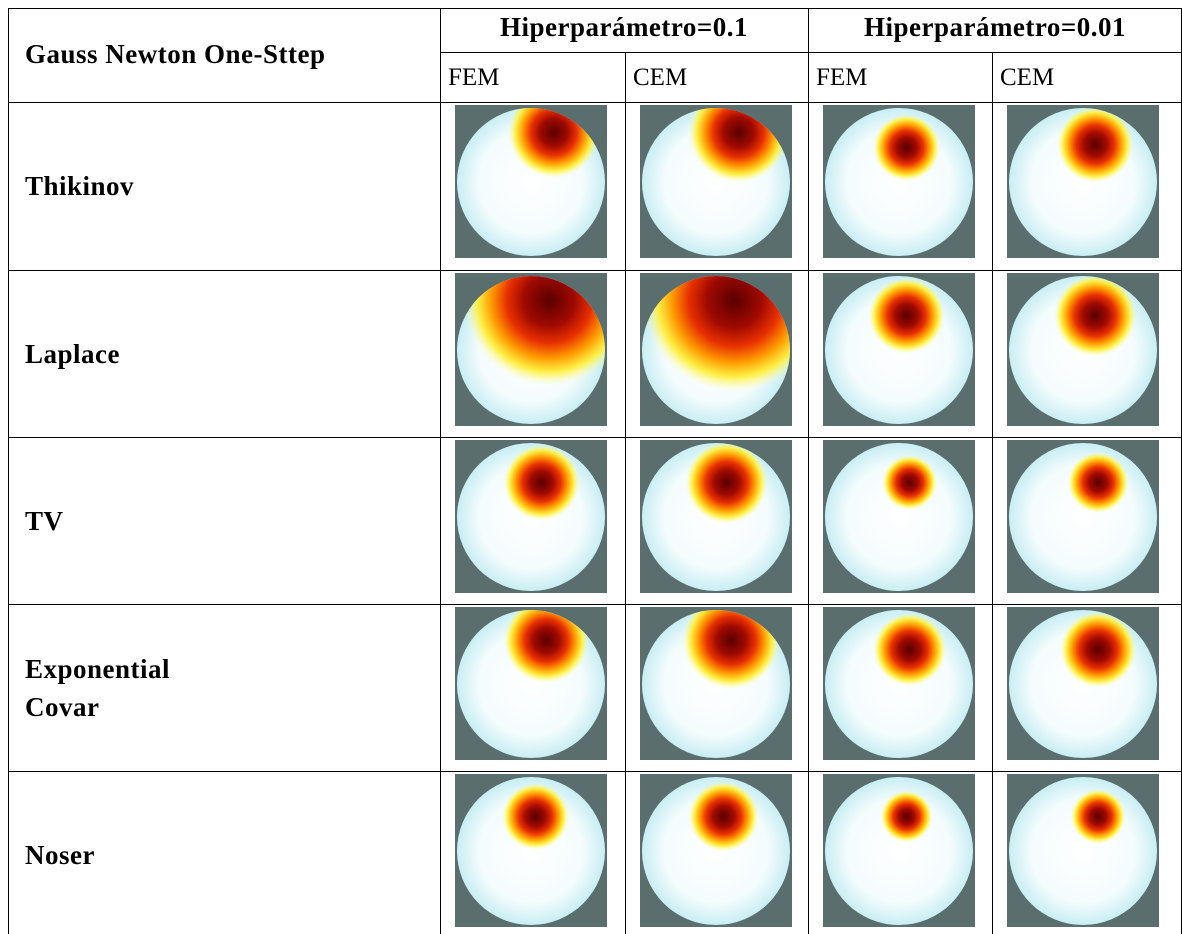 The height and width of the screenshot is (934, 1182). I want to click on corner-header: Gauss Newton One-Sttep, so click(175, 54).